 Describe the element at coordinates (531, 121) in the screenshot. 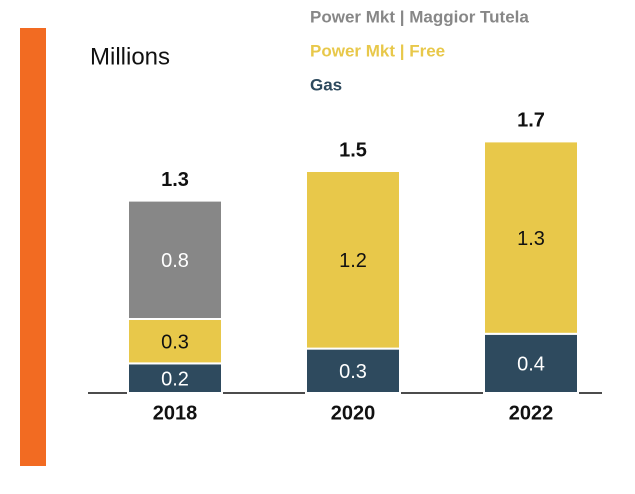

I see `total-label: 1.7` at that location.